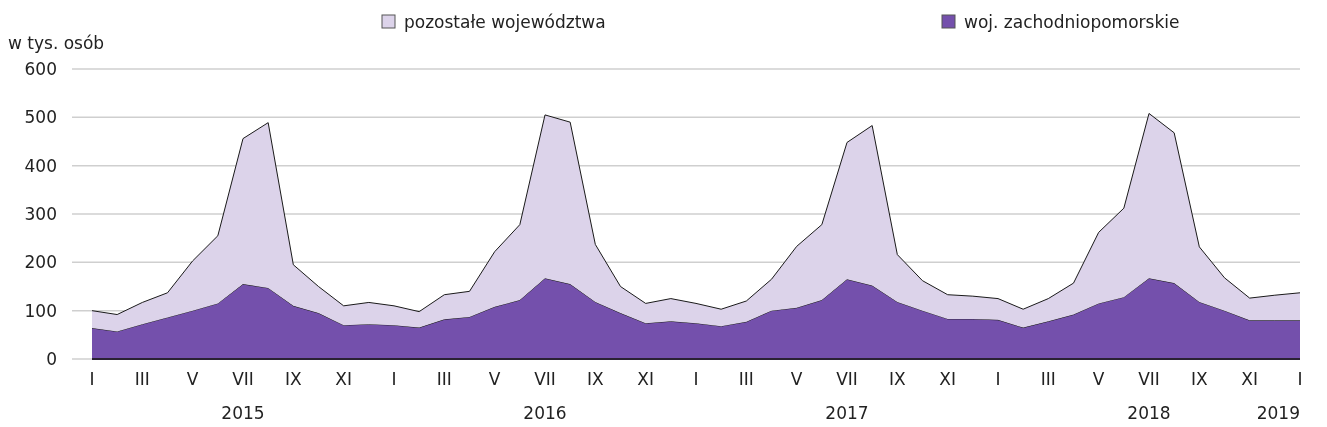 The width and height of the screenshot is (1327, 427). Describe the element at coordinates (51, 358) in the screenshot. I see `y-tick-label: 0` at that location.